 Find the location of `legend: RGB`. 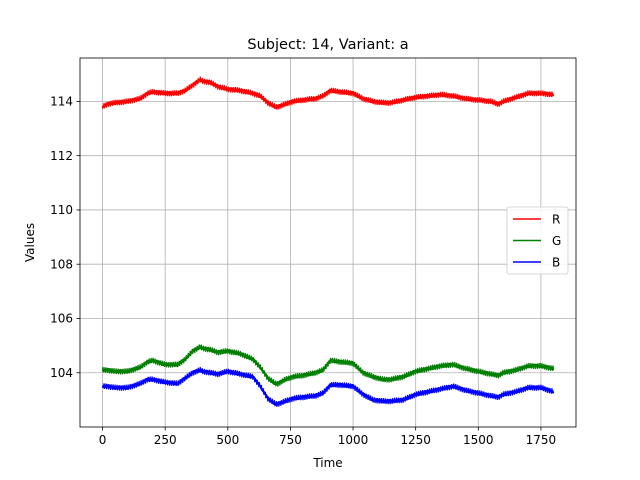

legend: RGB is located at coordinates (537, 240).